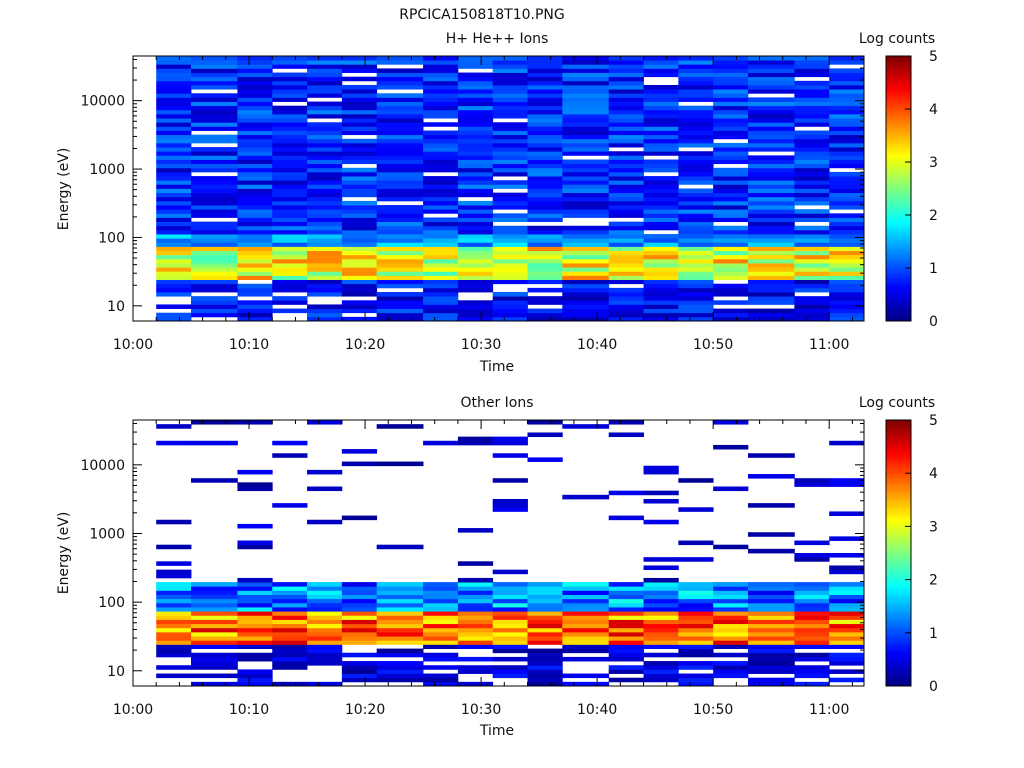  I want to click on y-tick-label: 10000, so click(102, 102).